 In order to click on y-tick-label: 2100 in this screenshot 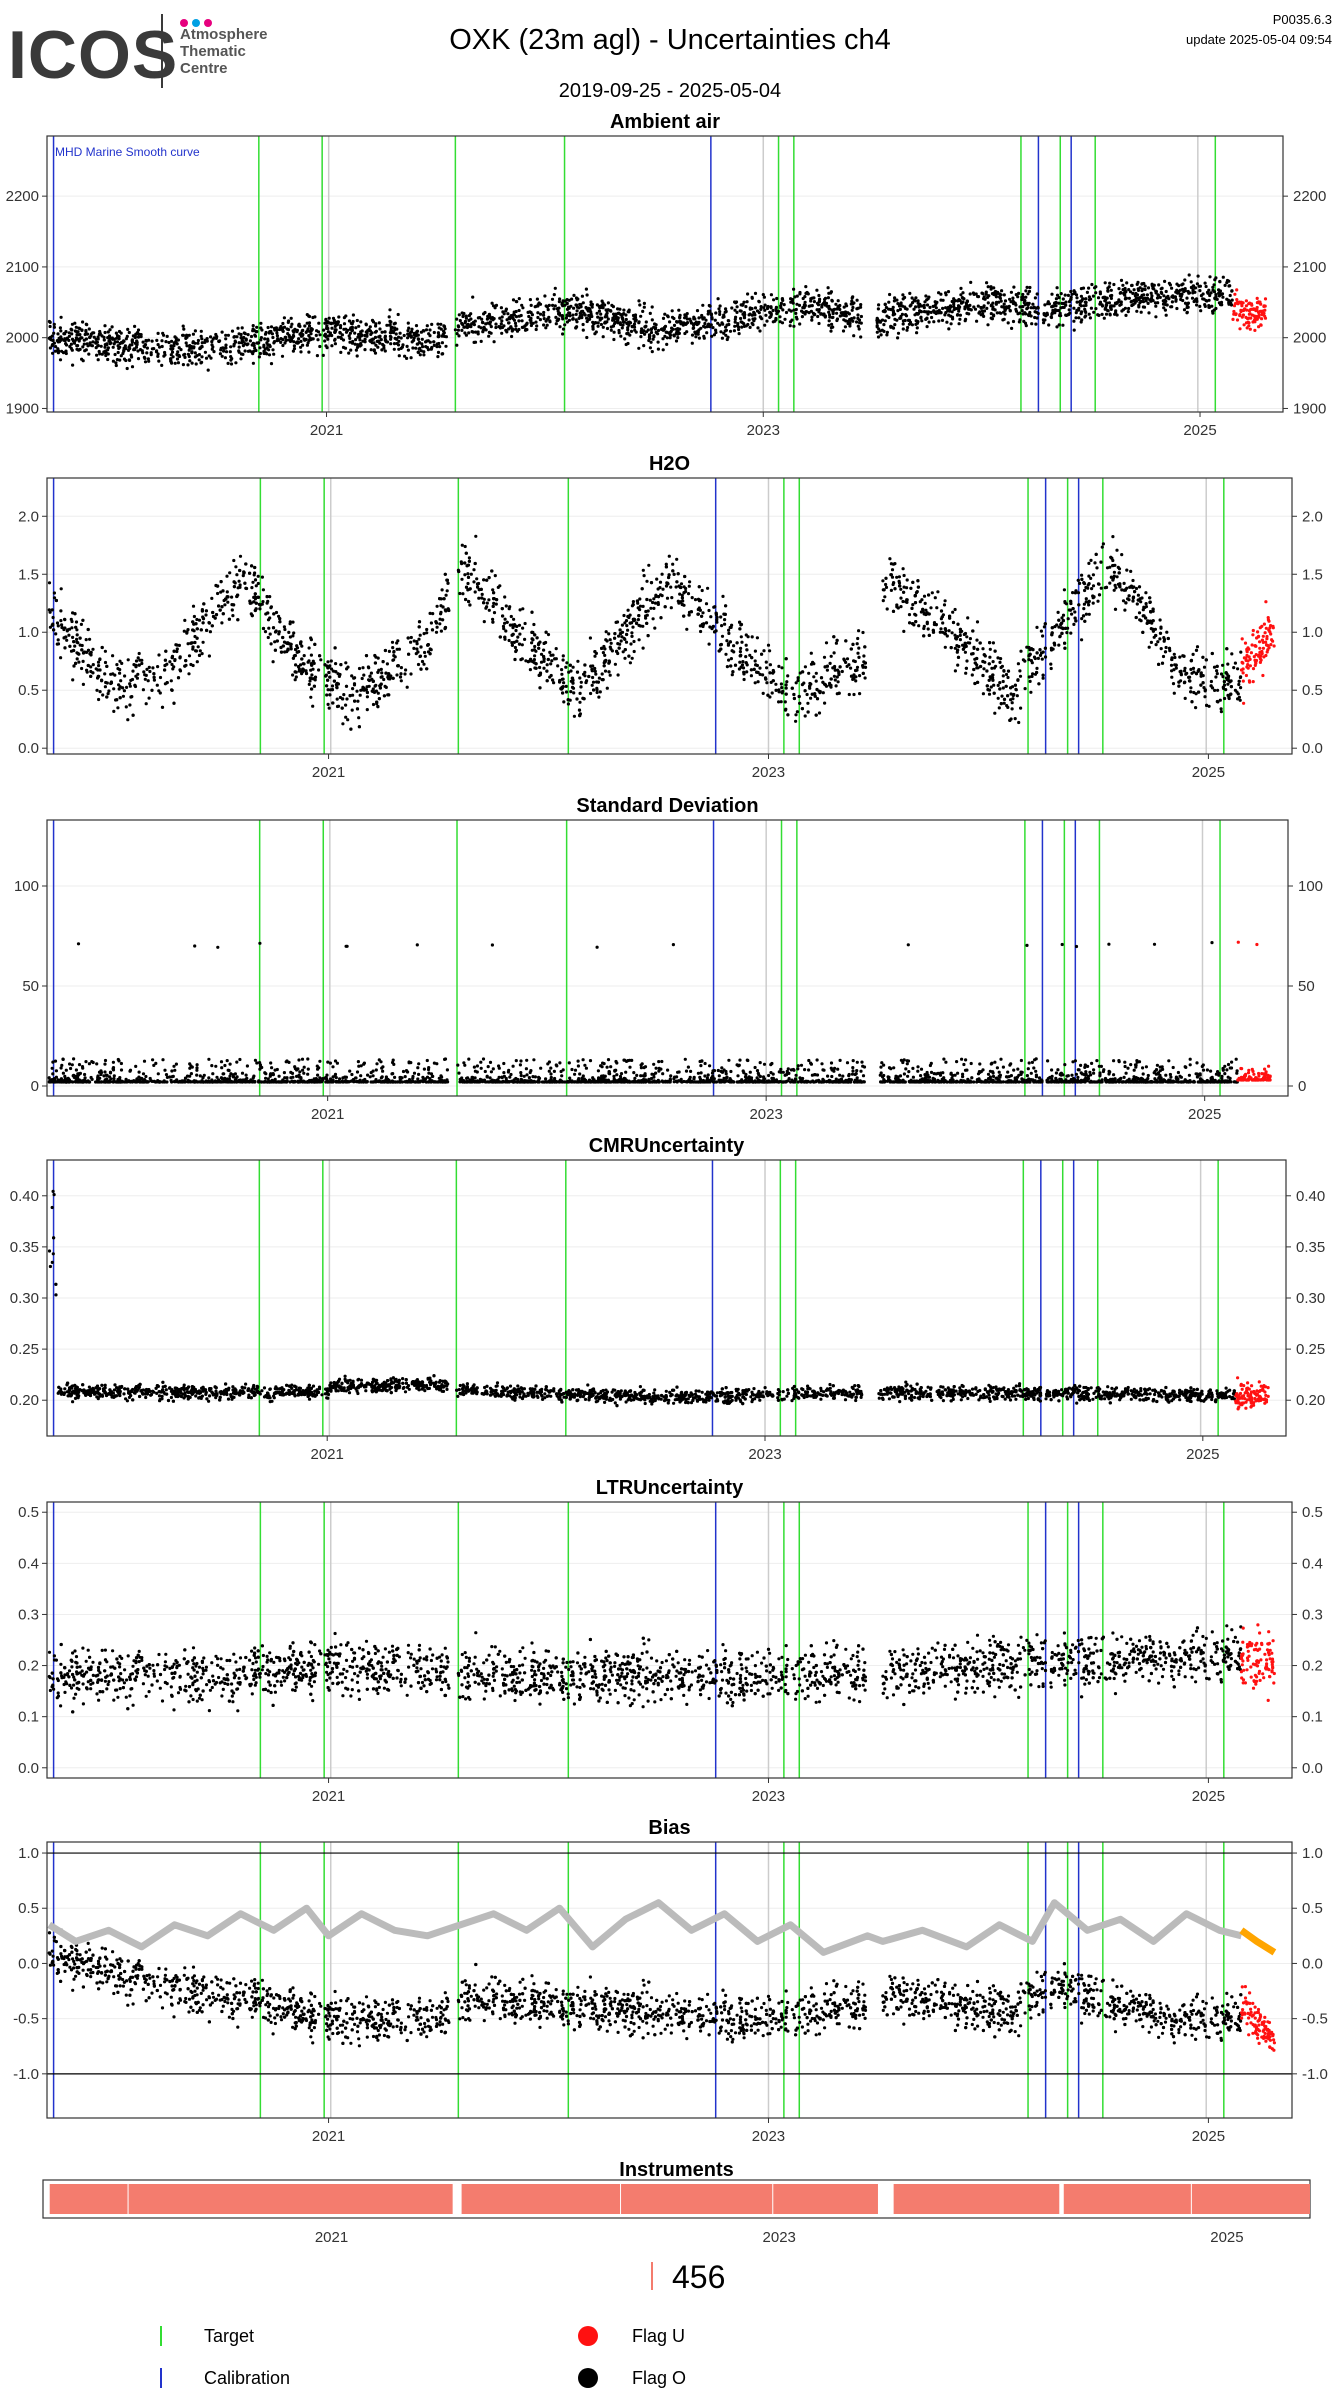, I will do `click(22, 267)`.